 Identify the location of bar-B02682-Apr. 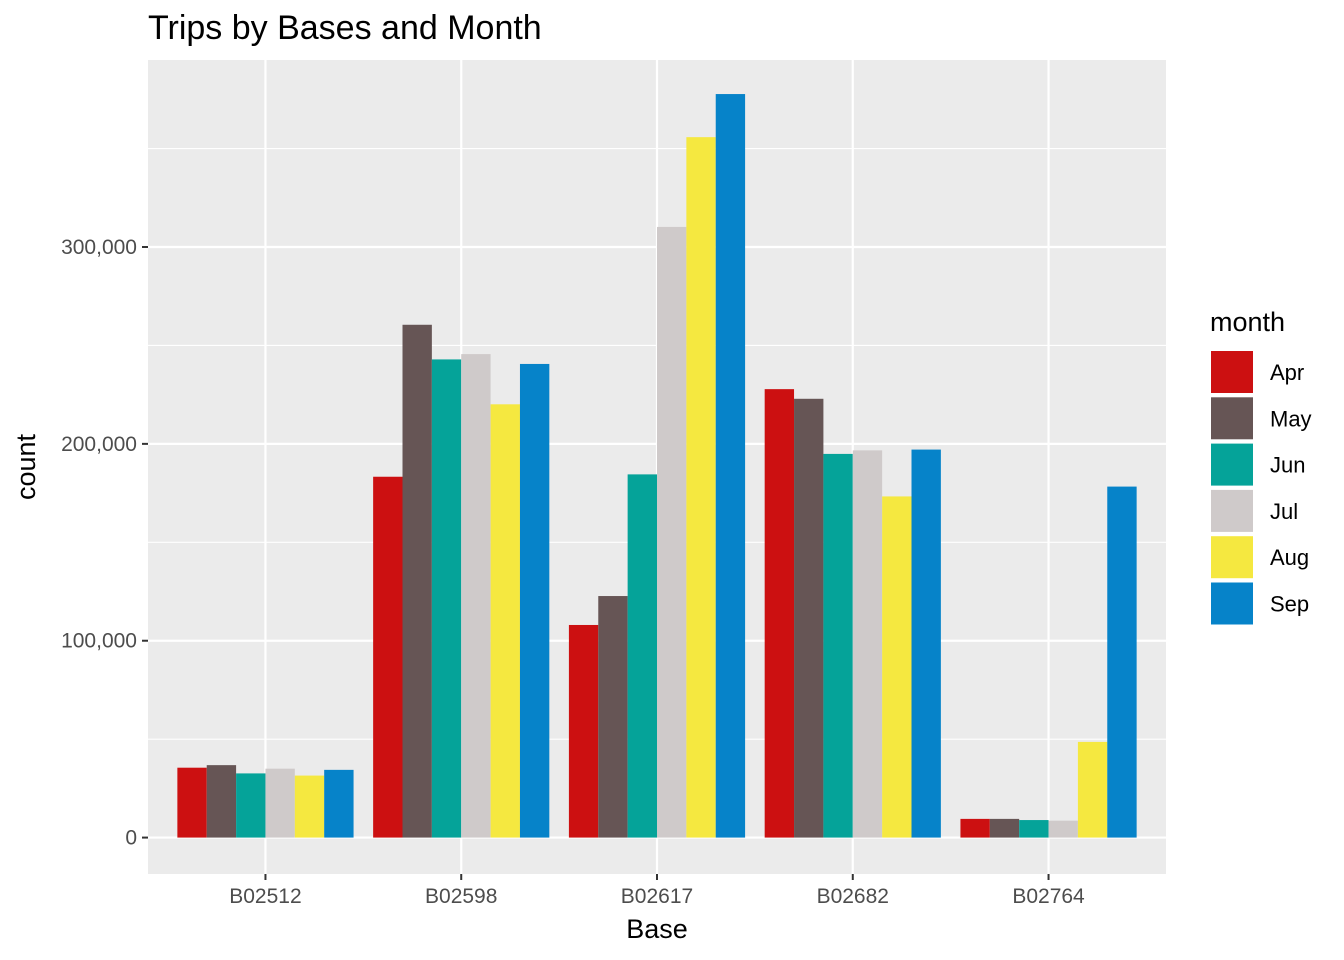
(779, 613).